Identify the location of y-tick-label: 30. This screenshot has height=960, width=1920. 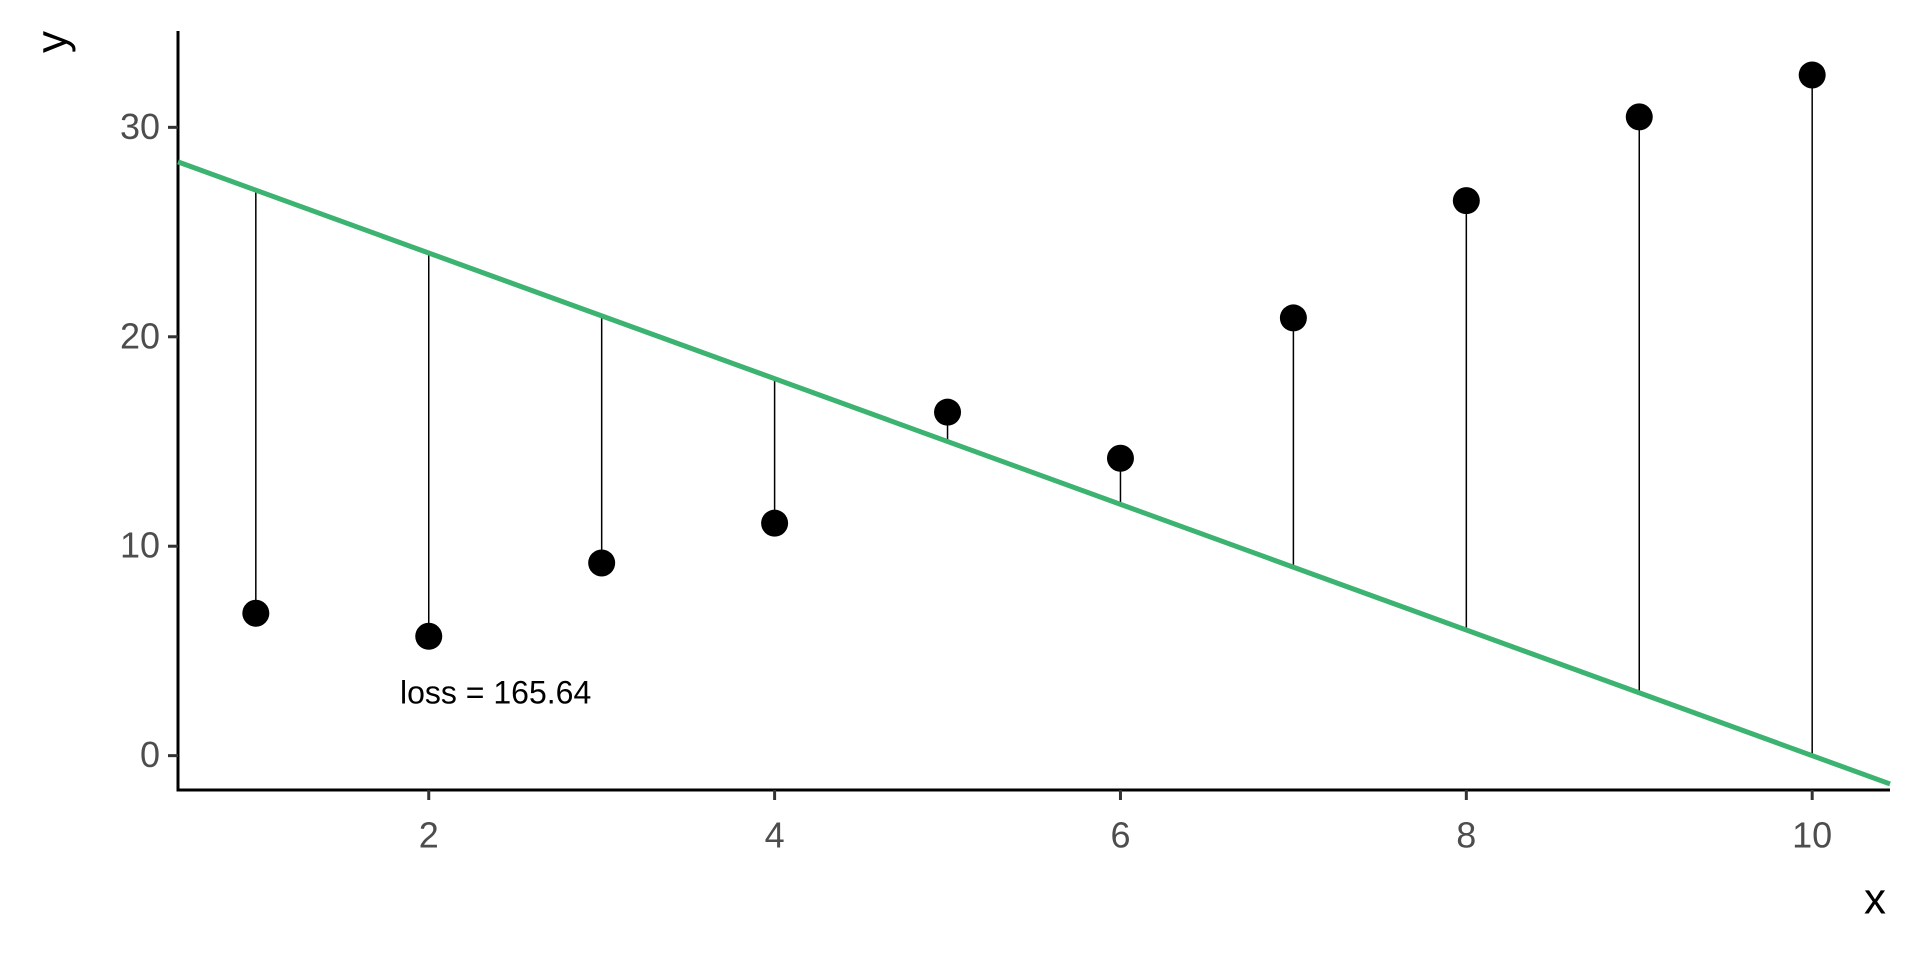
(140, 126).